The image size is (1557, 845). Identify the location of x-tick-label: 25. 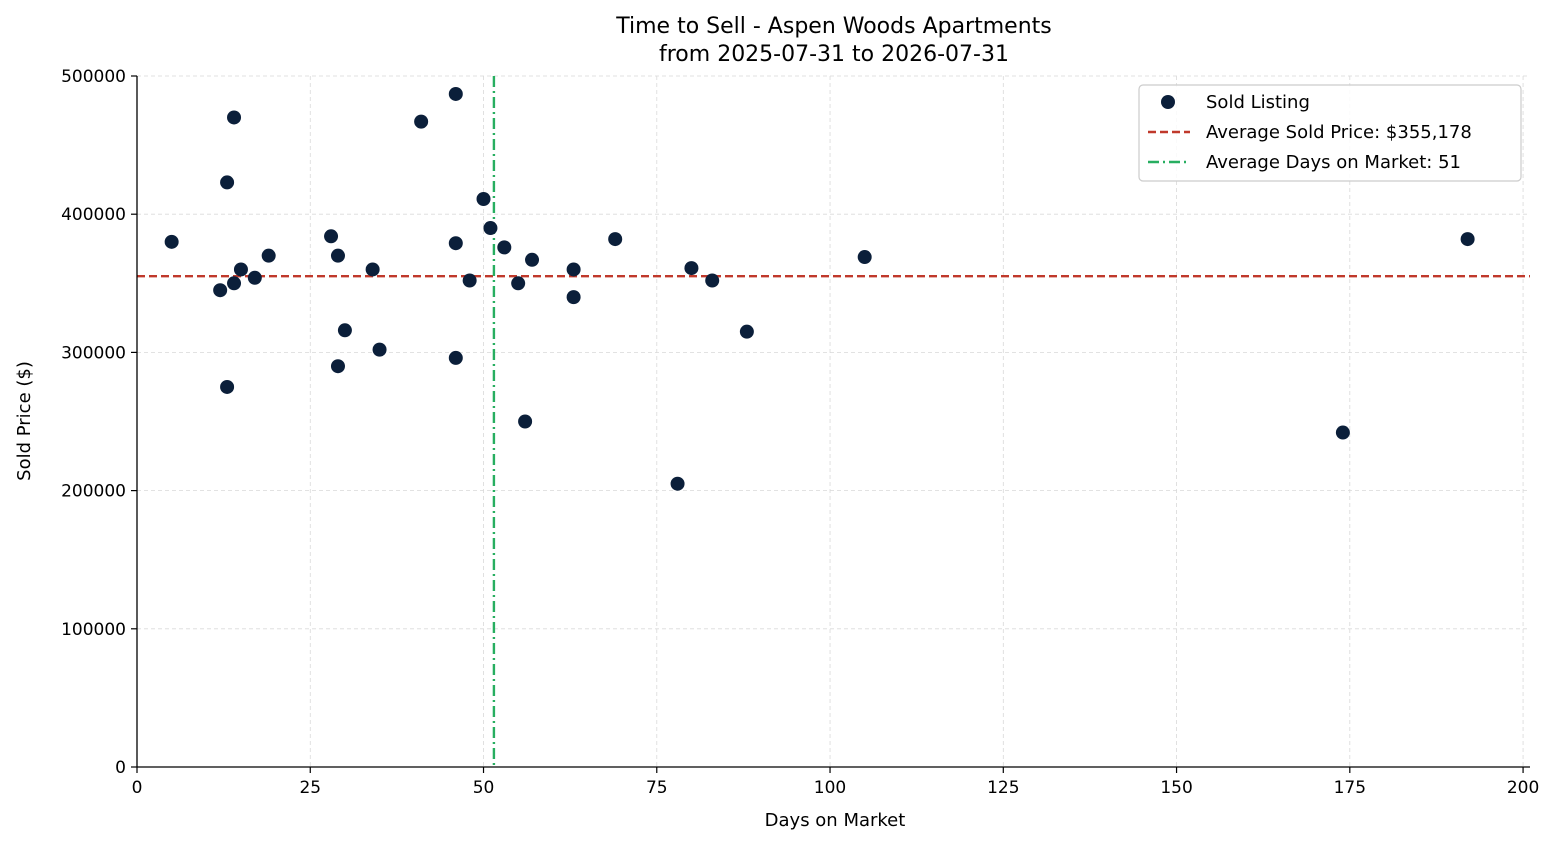
(310, 788).